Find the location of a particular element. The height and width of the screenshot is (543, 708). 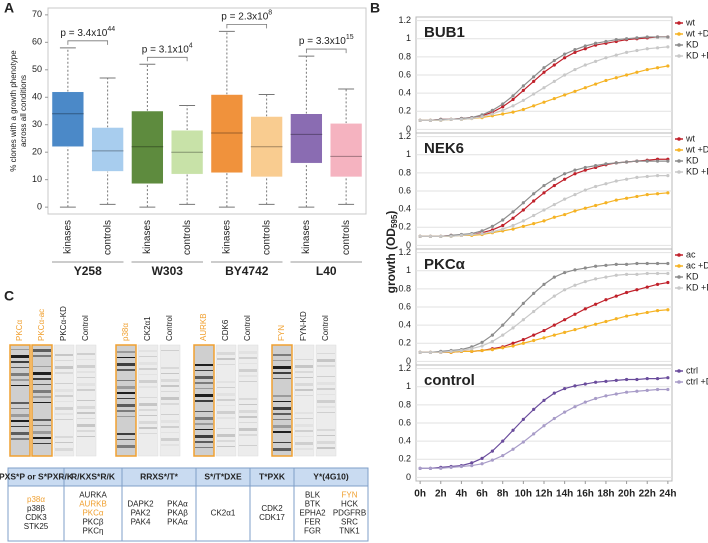

y-tick-label: 1 is located at coordinates (408, 270).